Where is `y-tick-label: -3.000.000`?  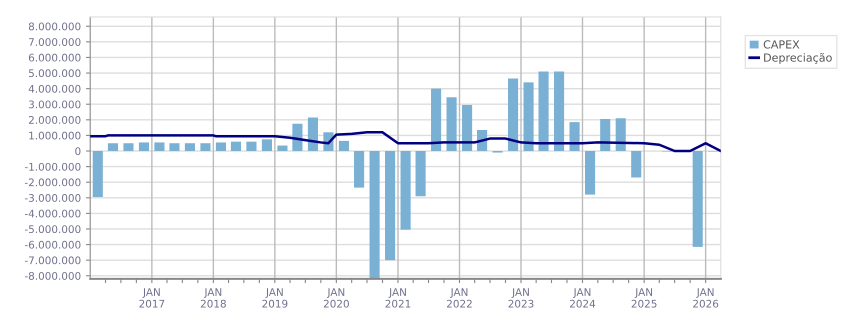
y-tick-label: -3.000.000 is located at coordinates (52, 198).